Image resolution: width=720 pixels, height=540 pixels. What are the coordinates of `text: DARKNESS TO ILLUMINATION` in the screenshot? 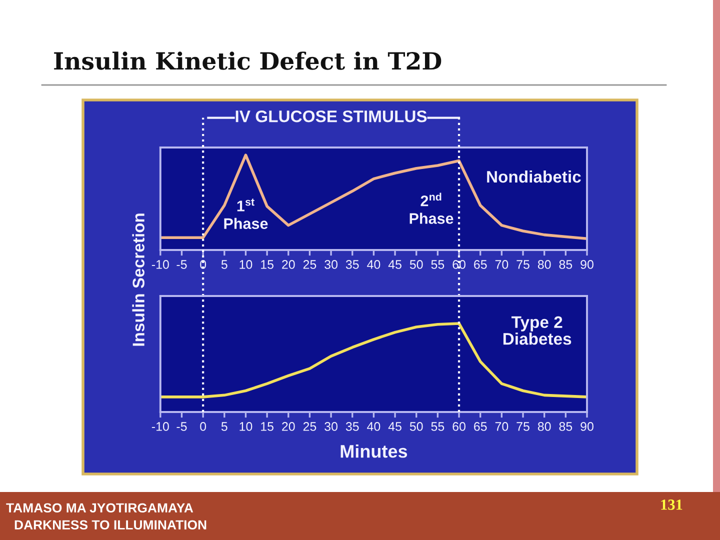 It's located at (110, 525).